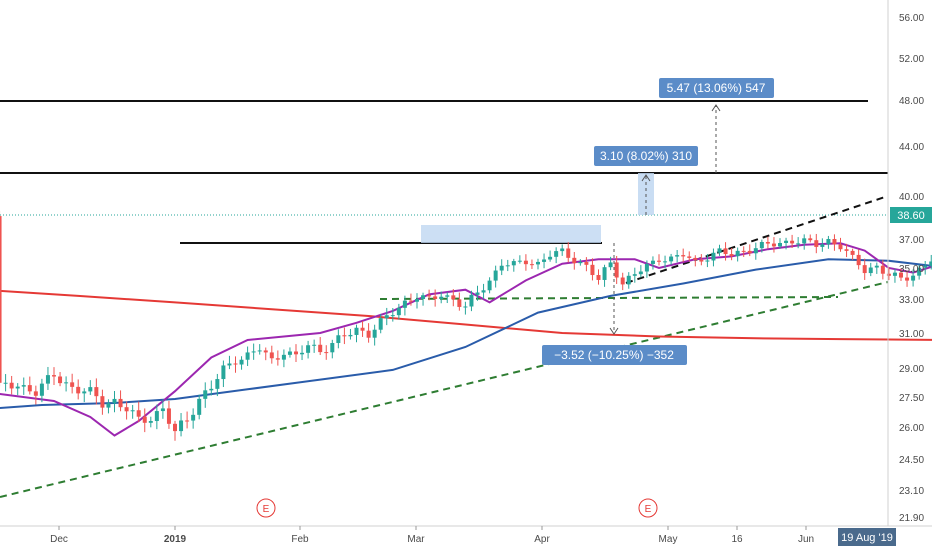 This screenshot has height=550, width=932. I want to click on price-tick-label: 33.00, so click(911, 300).